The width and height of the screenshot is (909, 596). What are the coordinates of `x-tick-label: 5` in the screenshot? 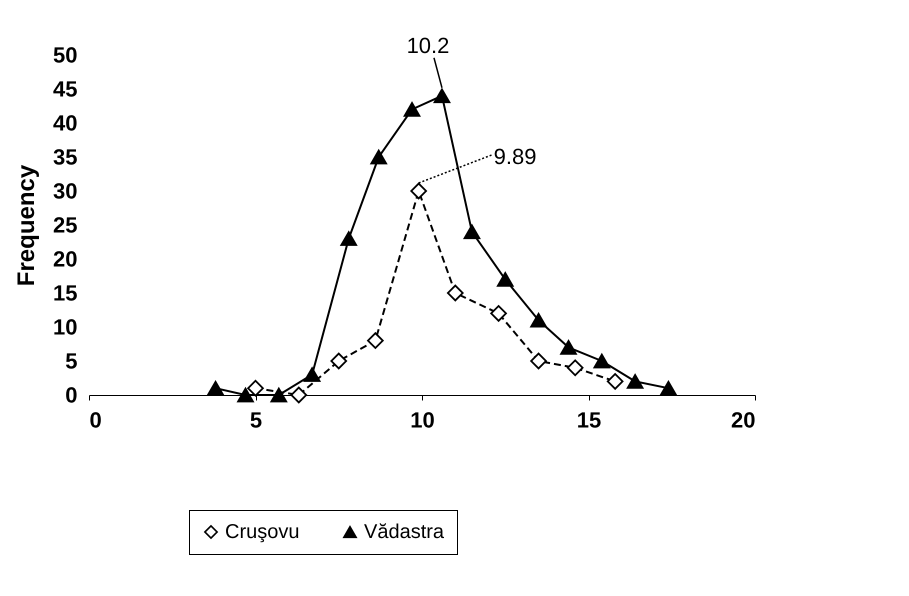 It's located at (256, 420).